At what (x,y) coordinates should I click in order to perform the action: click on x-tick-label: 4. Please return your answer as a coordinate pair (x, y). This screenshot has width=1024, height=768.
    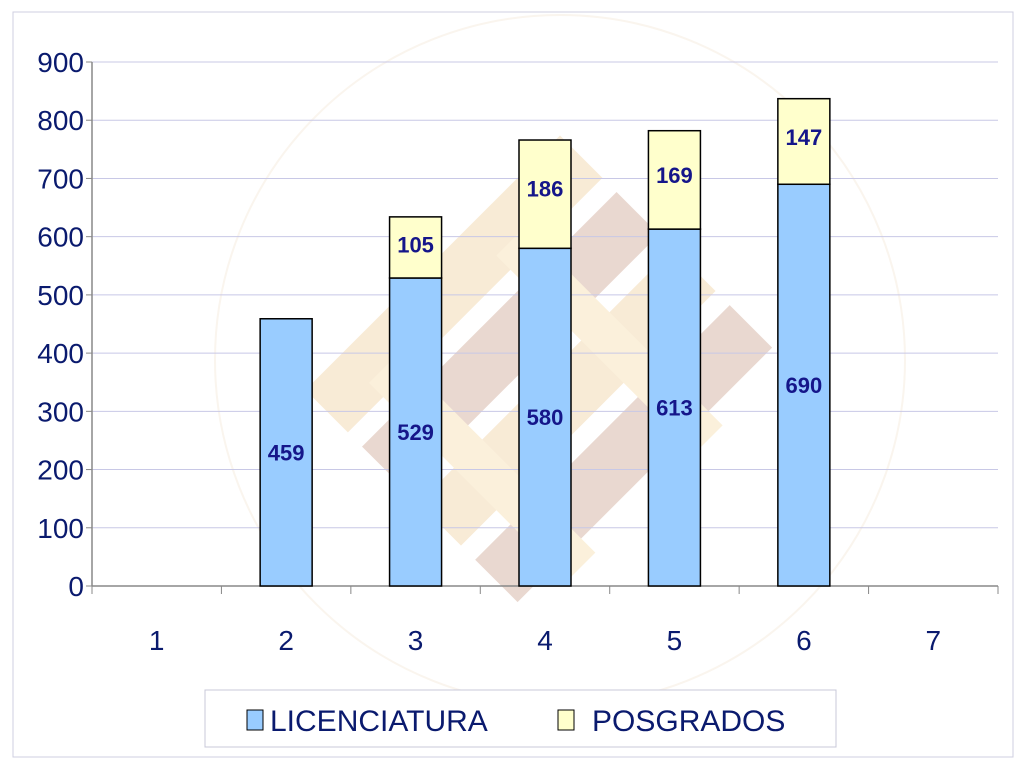
    Looking at the image, I should click on (545, 640).